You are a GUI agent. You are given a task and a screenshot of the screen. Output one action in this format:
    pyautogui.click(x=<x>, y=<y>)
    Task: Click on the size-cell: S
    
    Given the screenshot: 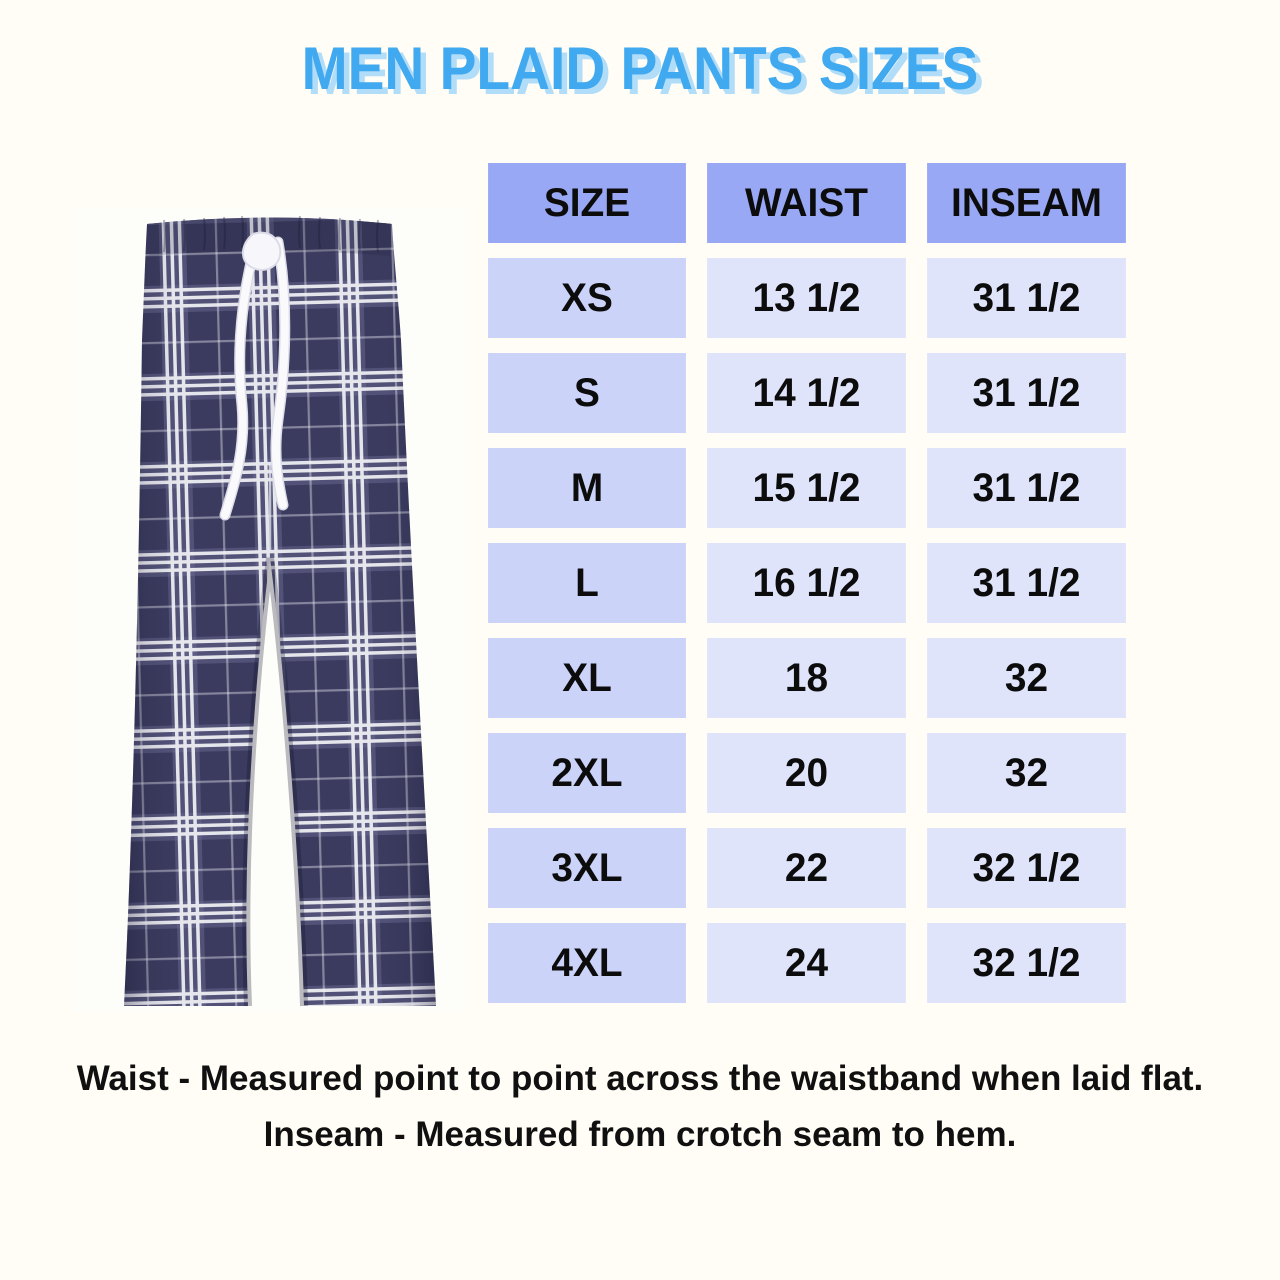 What is the action you would take?
    pyautogui.click(x=587, y=393)
    